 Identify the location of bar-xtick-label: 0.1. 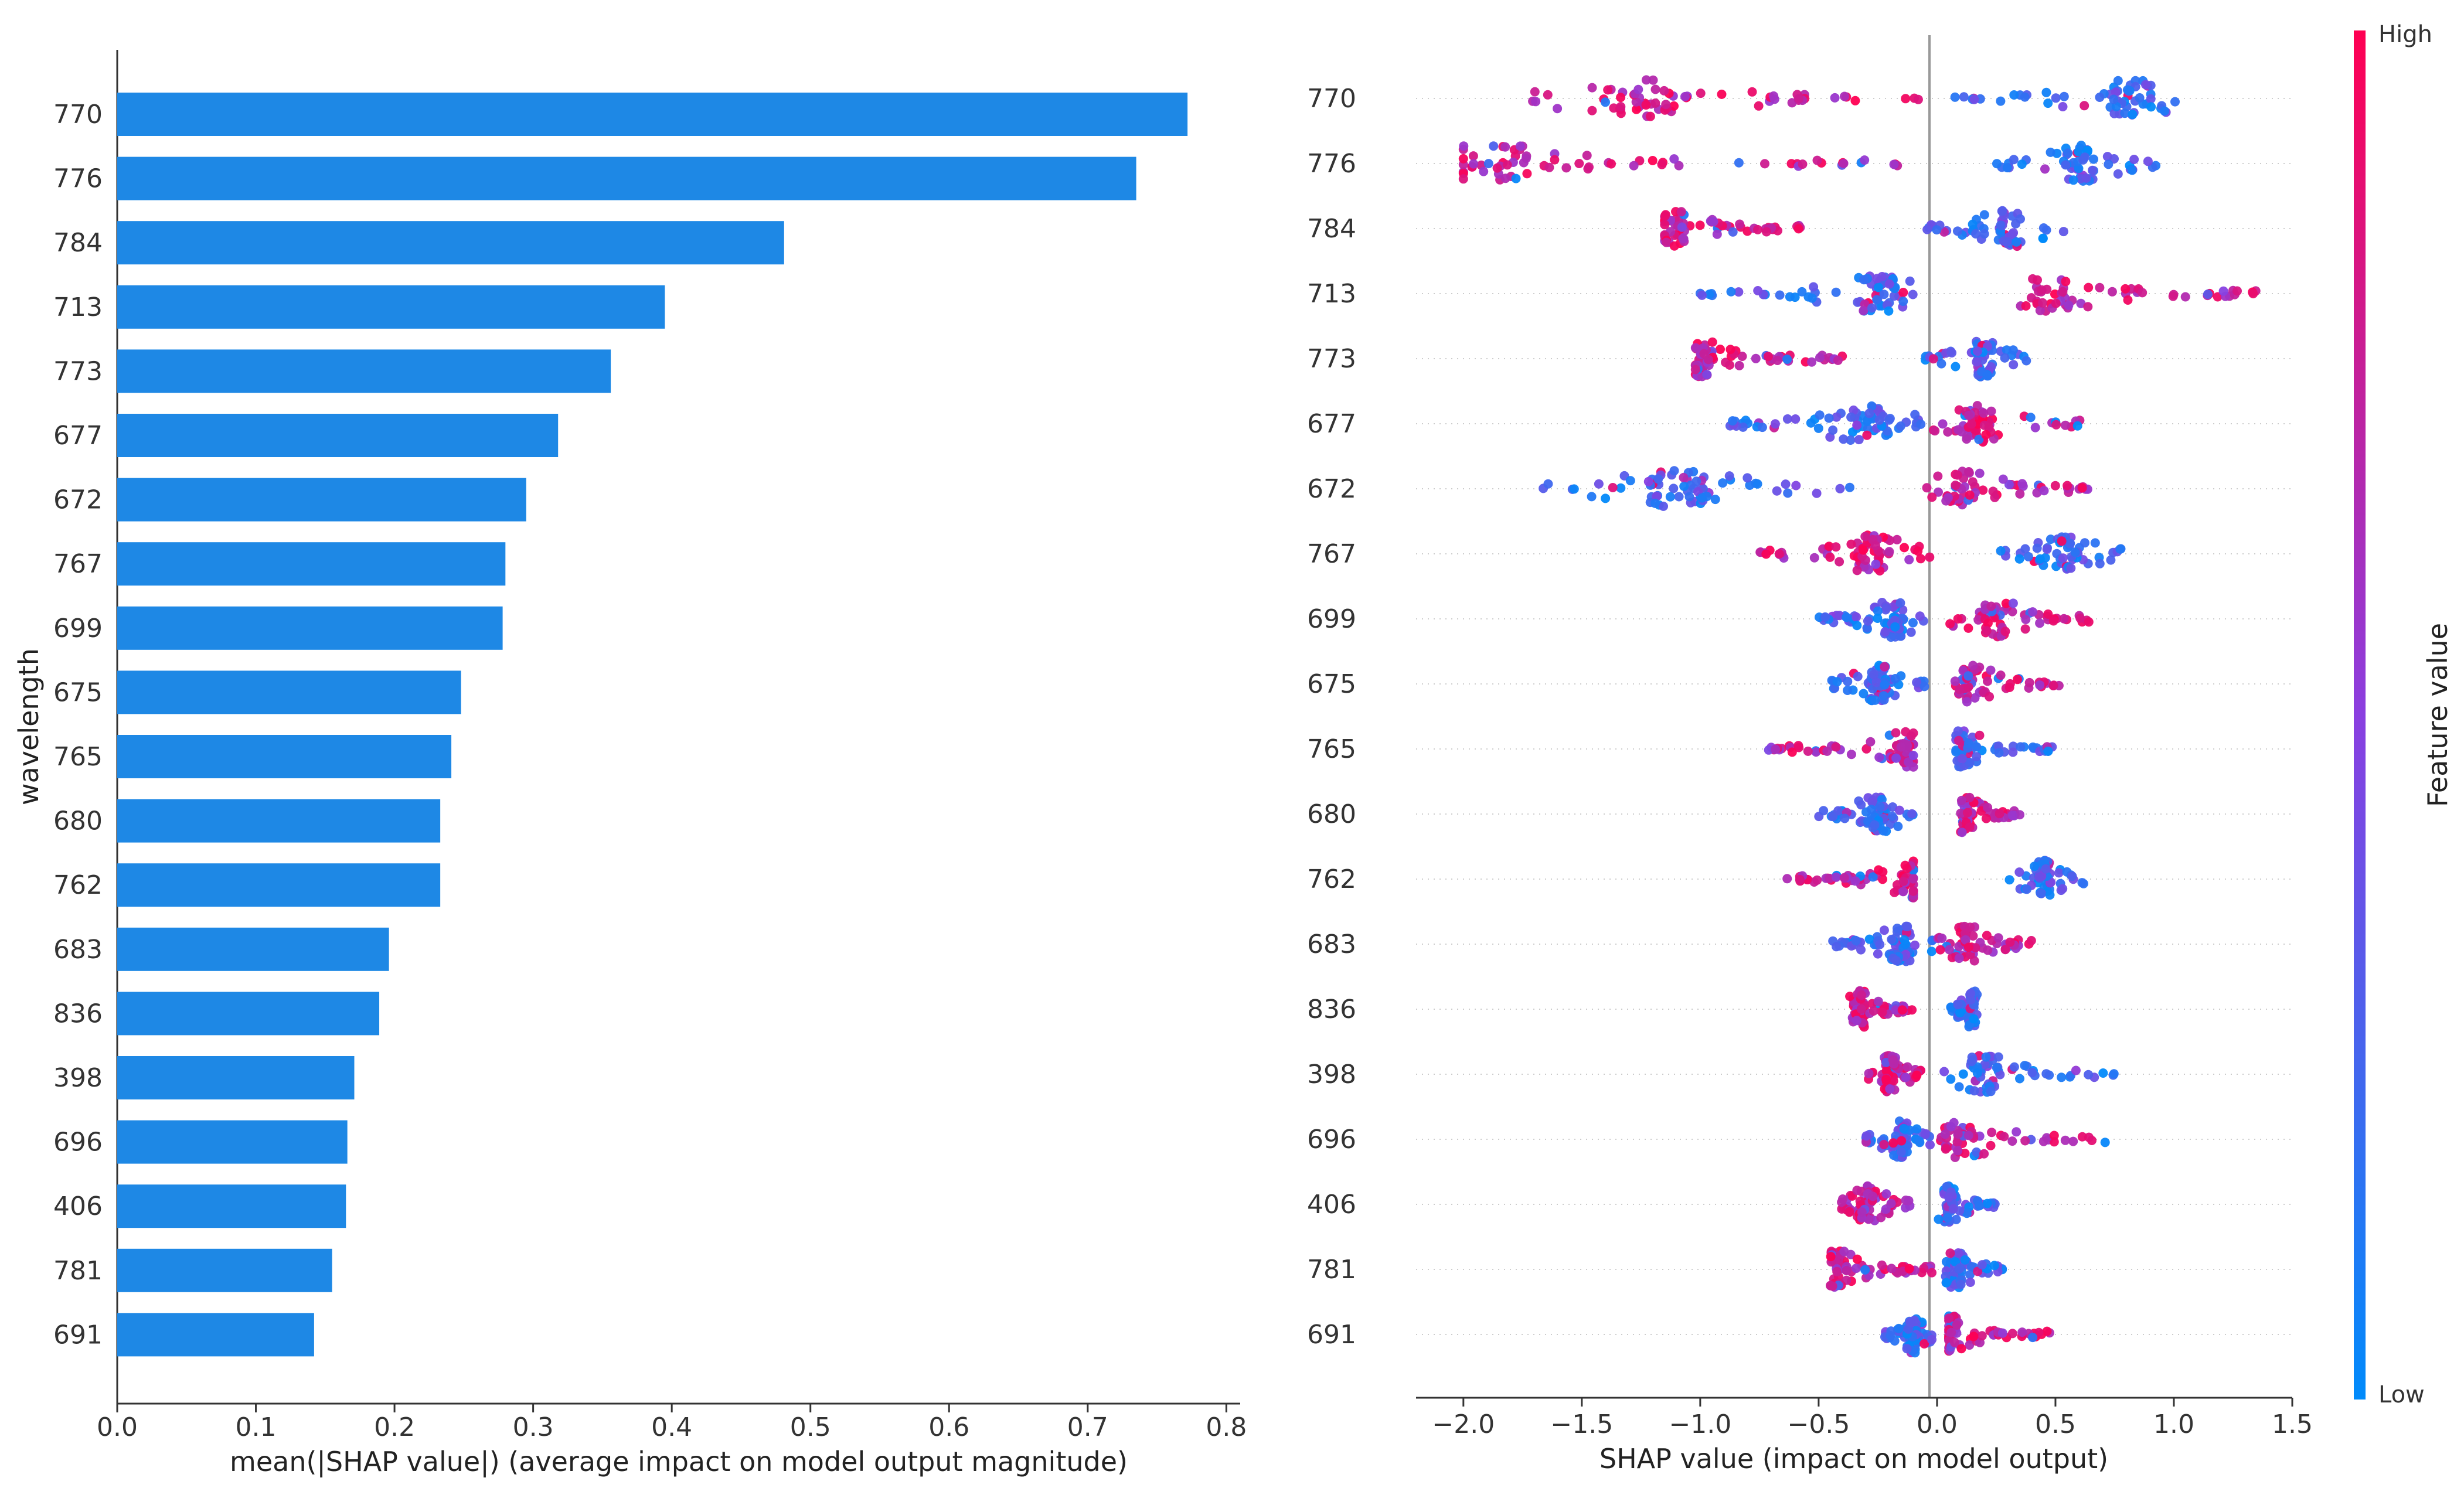
(256, 1427).